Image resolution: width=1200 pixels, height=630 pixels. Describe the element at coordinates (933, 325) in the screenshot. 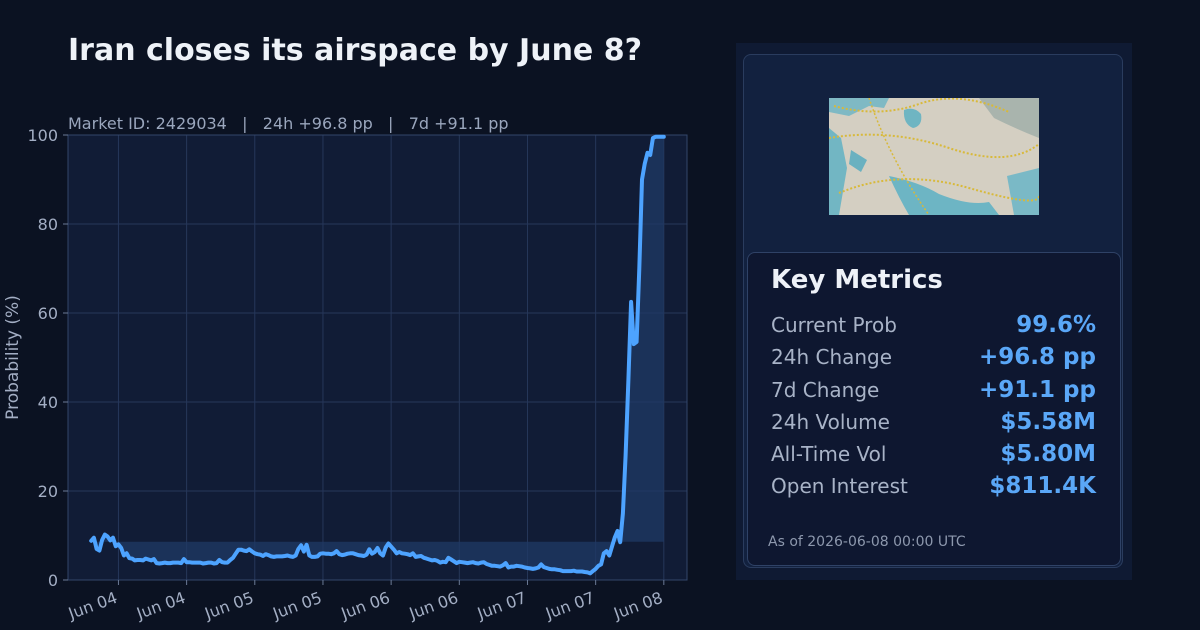

I see `metric-row-current-prob: Current Prob 99.6%` at that location.